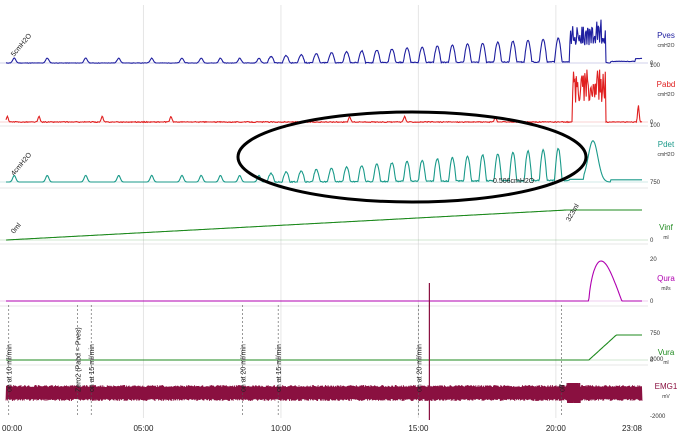 The image size is (685, 434). I want to click on channel-unit-pabd: cmH2O, so click(666, 95).